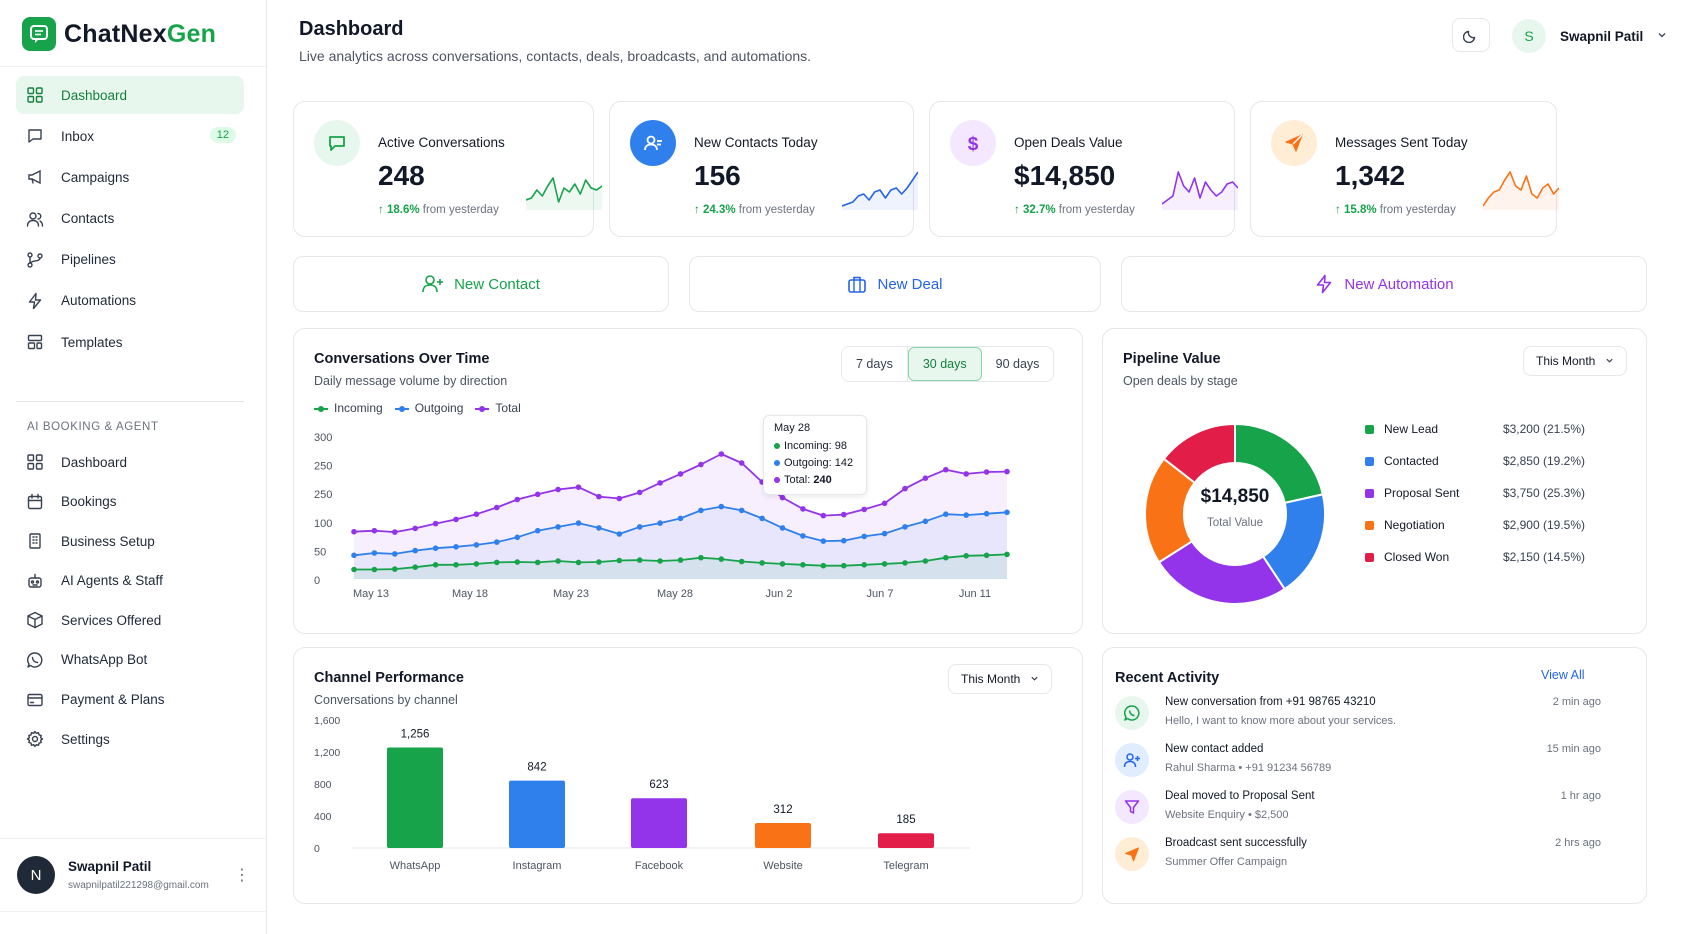  I want to click on card-subtitle: Open deals by stage, so click(1180, 381).